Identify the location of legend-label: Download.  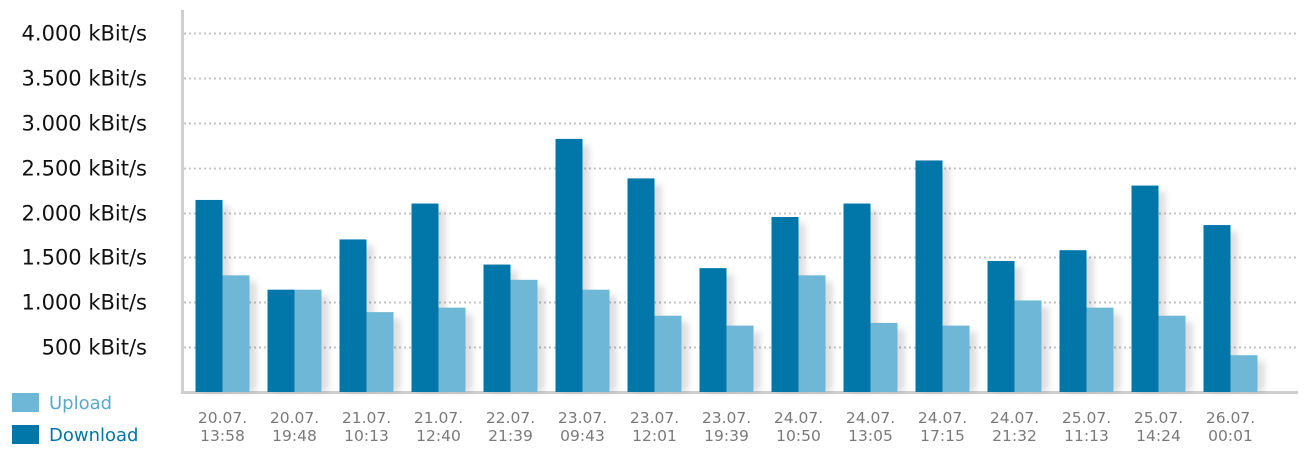
(93, 435).